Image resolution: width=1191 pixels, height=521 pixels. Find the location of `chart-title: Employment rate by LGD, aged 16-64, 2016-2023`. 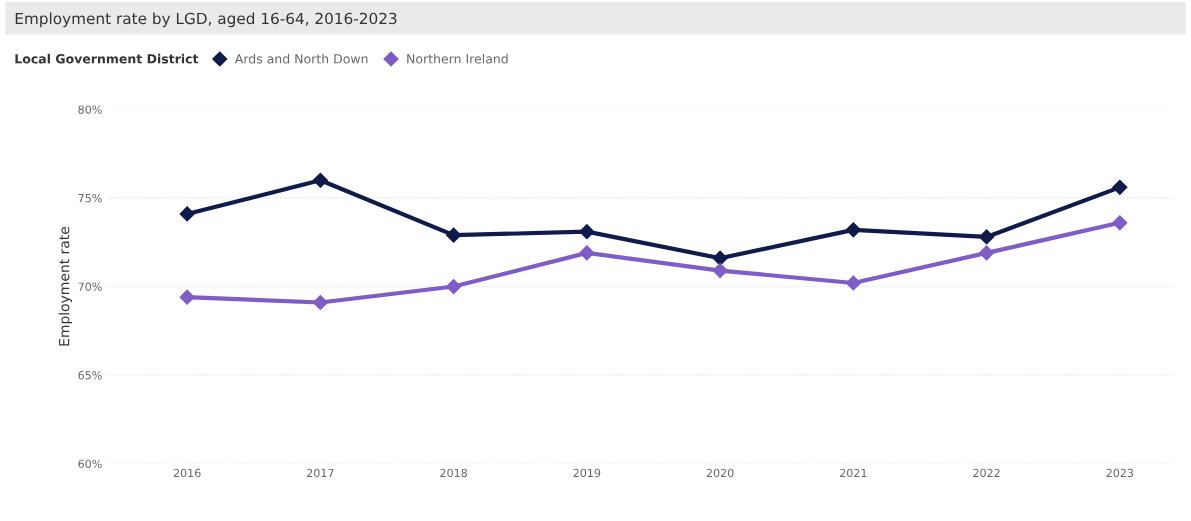

chart-title: Employment rate by LGD, aged 16-64, 2016-2023 is located at coordinates (206, 20).